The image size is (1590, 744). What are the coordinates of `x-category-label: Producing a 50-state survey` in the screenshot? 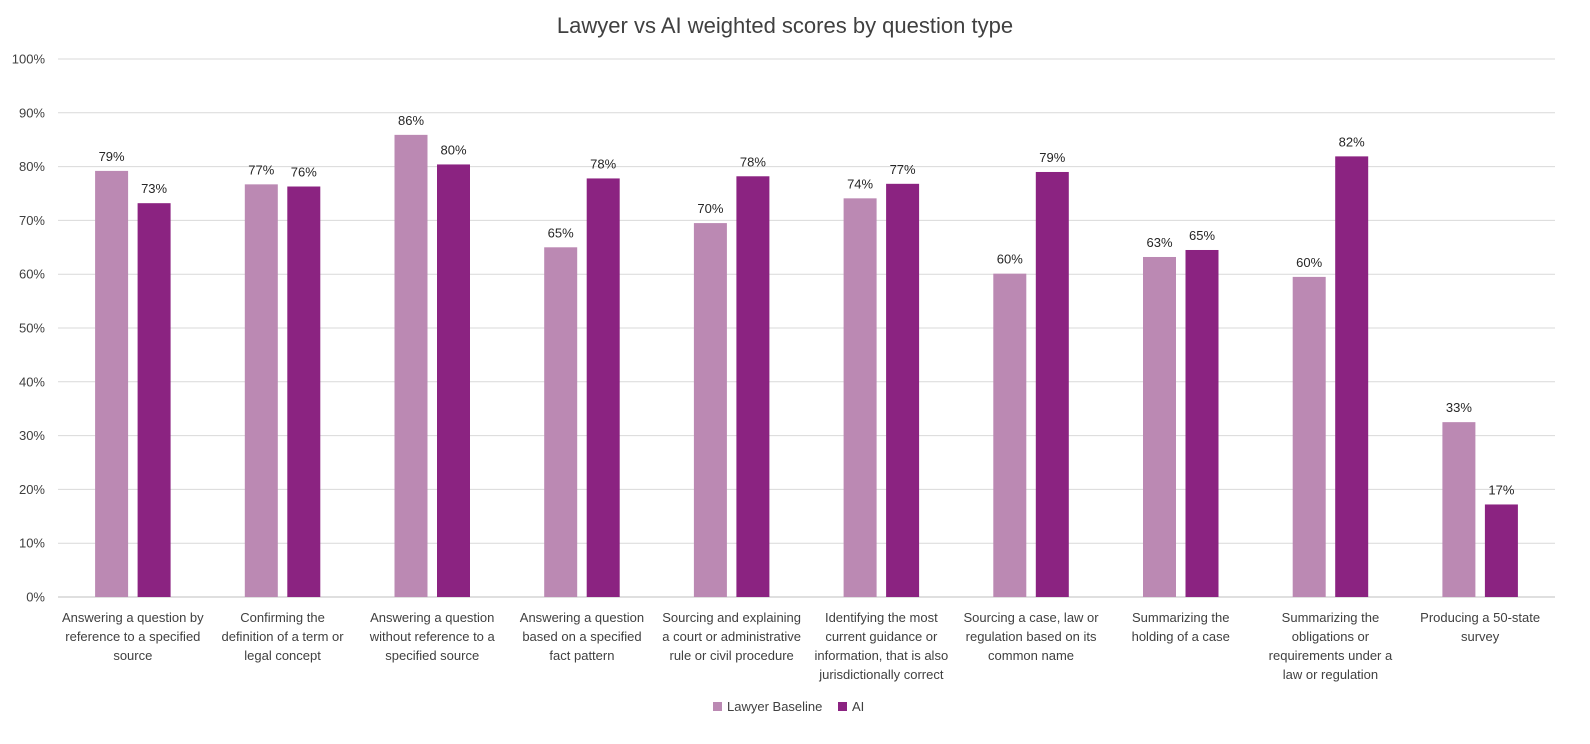 It's located at (1480, 627).